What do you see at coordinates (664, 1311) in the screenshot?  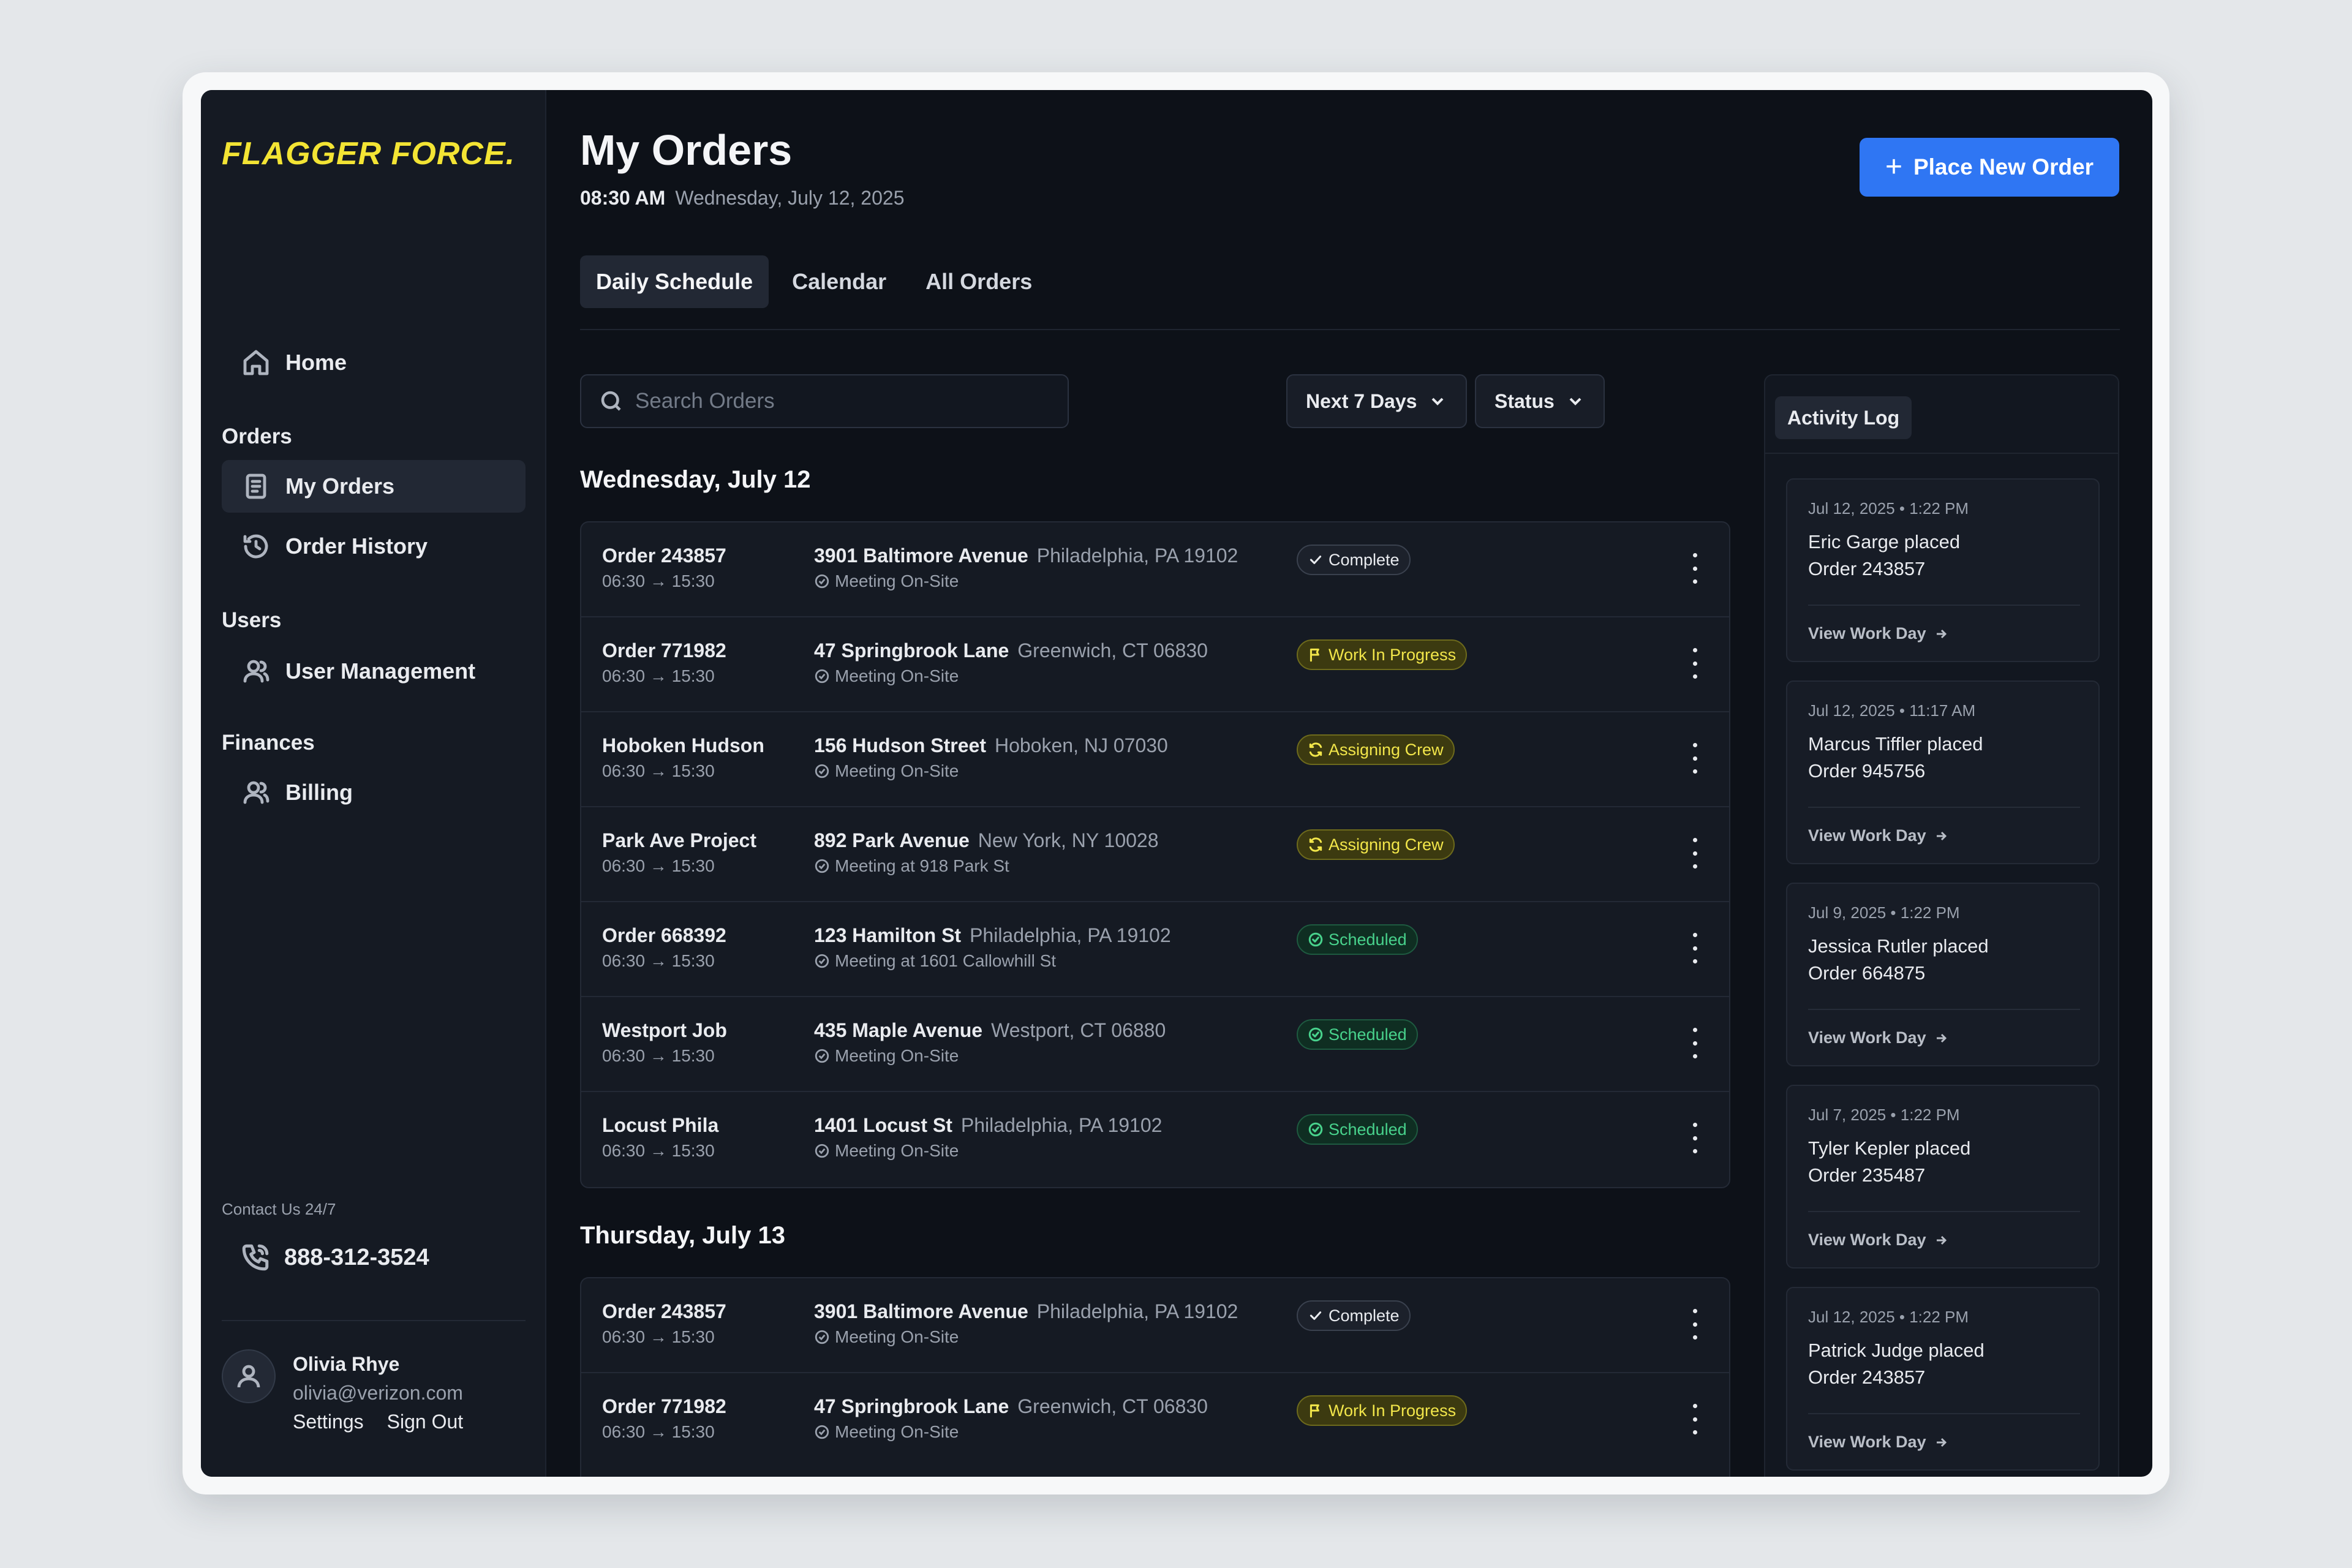 I see `order-name: Order 243857` at bounding box center [664, 1311].